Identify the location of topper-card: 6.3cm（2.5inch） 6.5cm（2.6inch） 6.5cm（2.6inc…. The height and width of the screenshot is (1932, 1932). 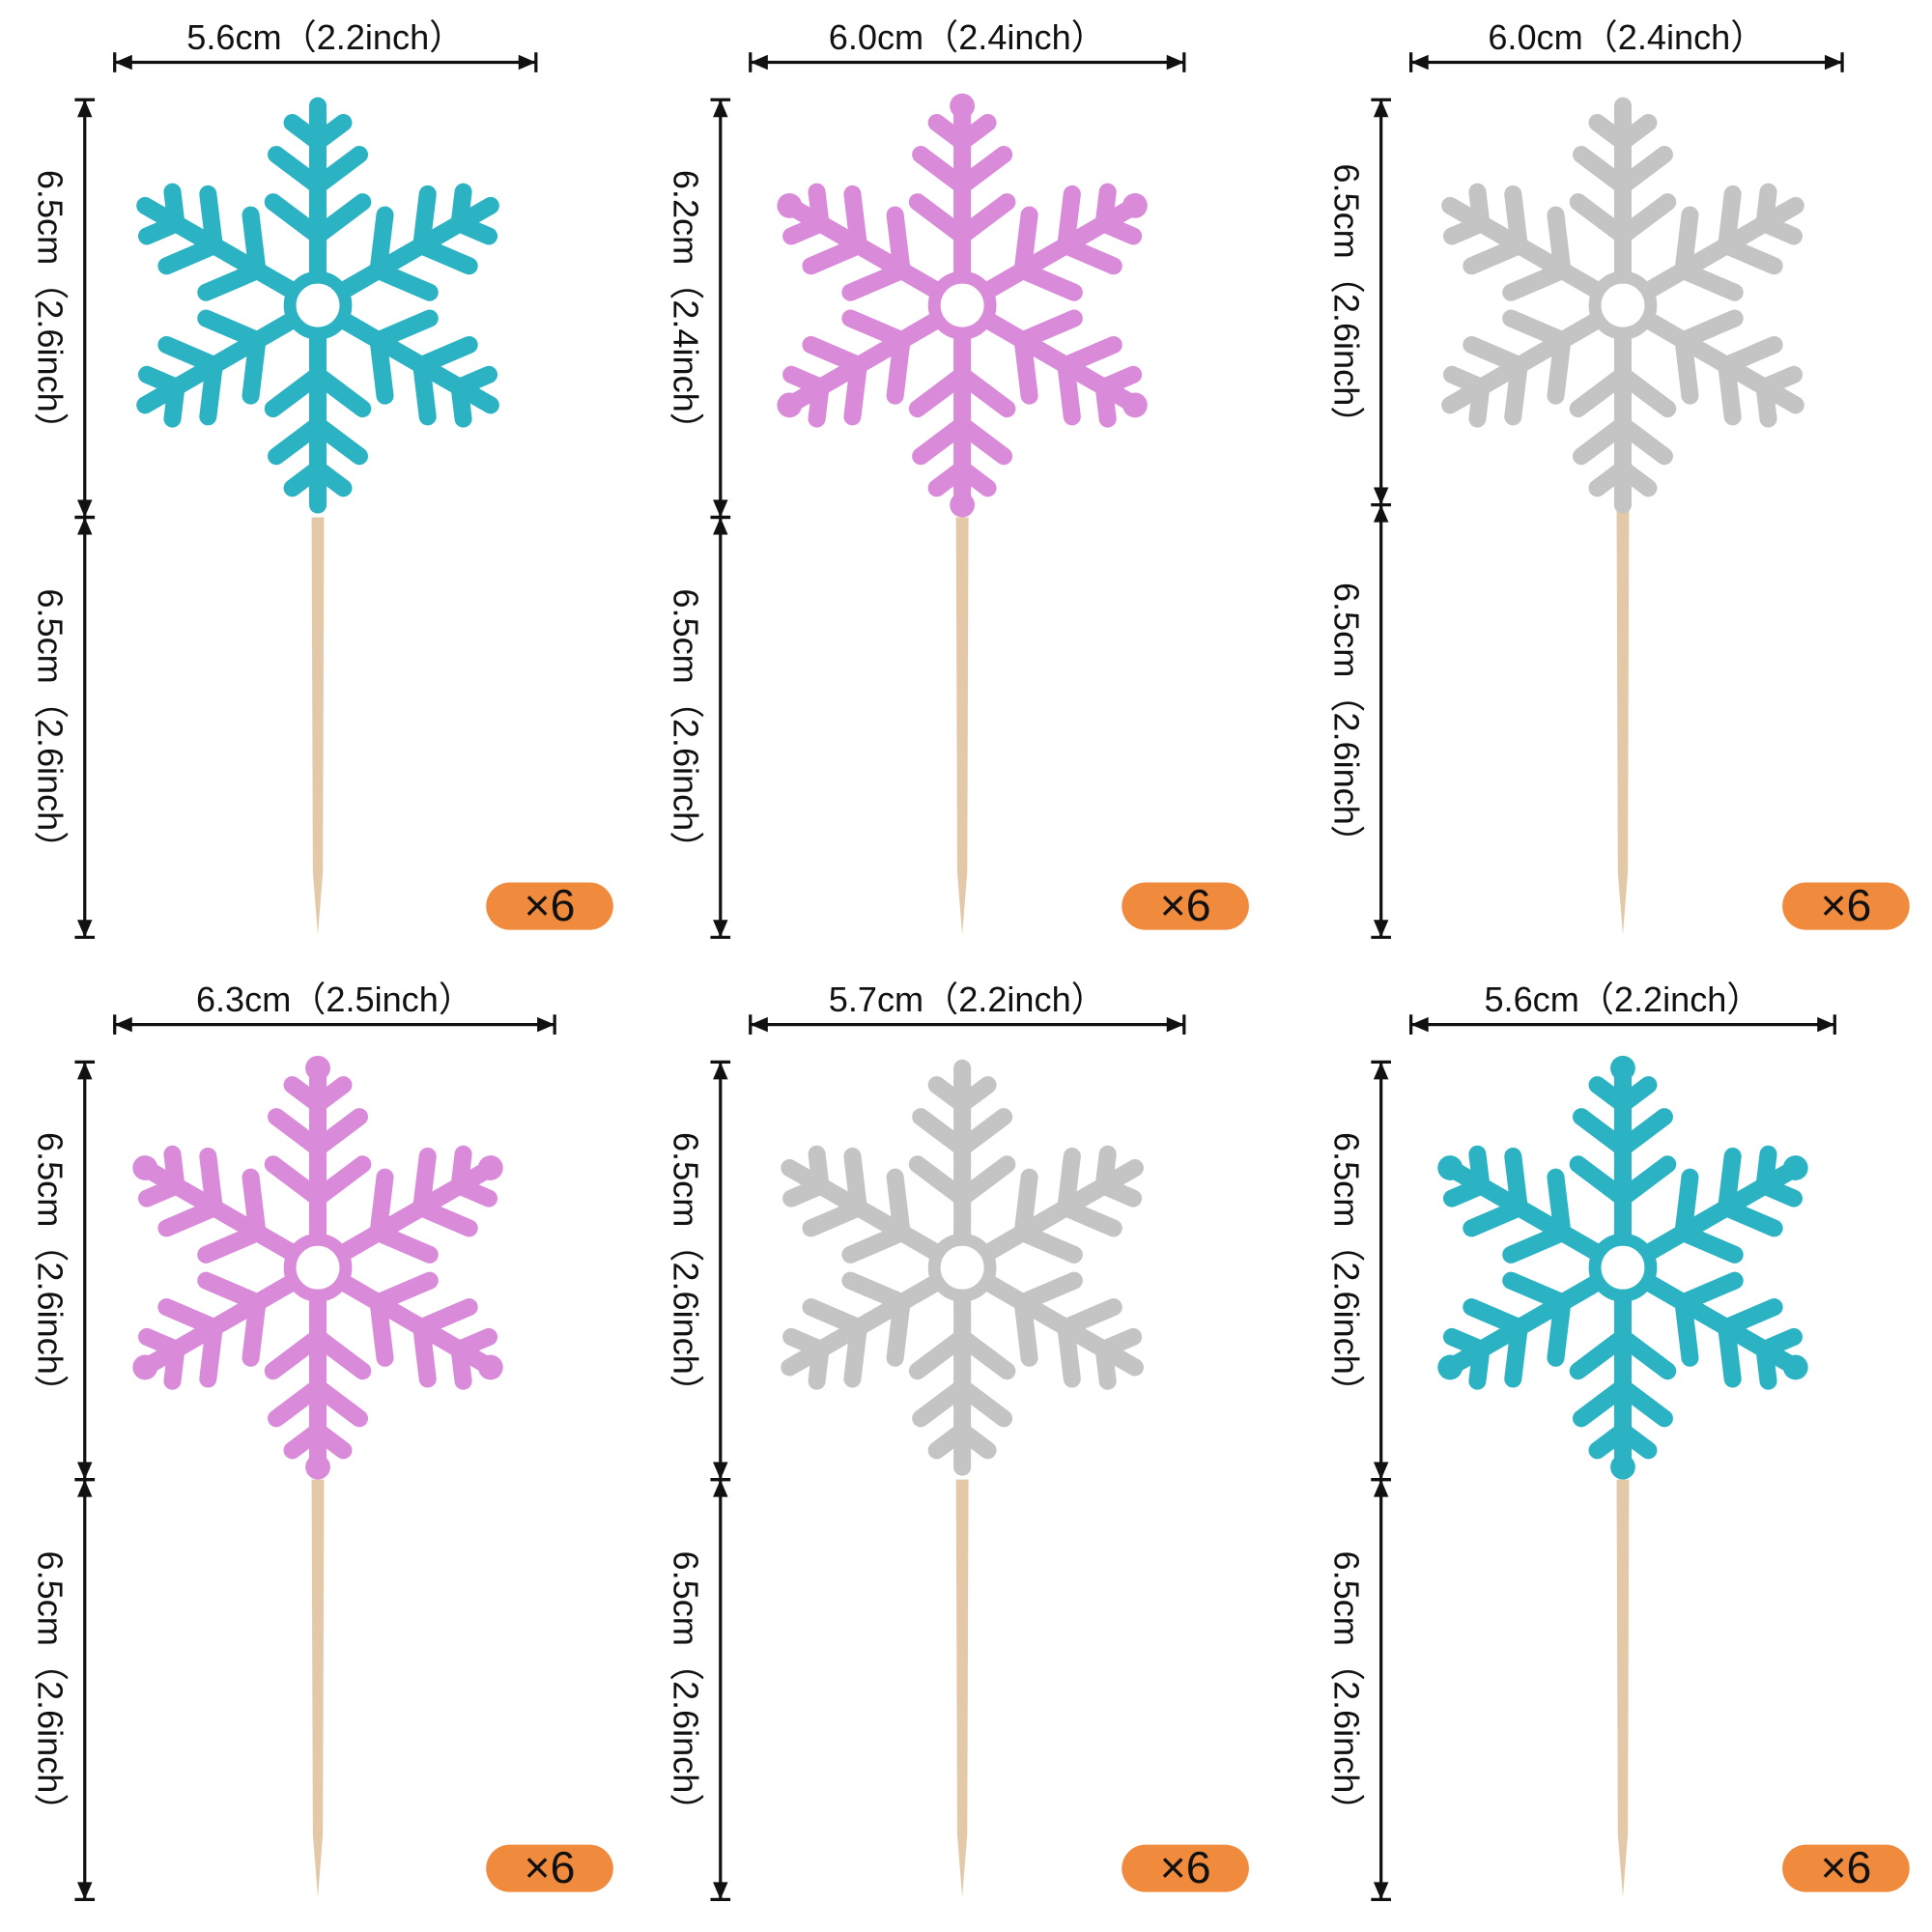
(321, 1441).